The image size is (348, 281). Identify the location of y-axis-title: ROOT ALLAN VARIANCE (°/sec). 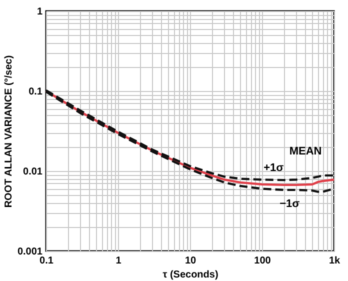
(8, 131).